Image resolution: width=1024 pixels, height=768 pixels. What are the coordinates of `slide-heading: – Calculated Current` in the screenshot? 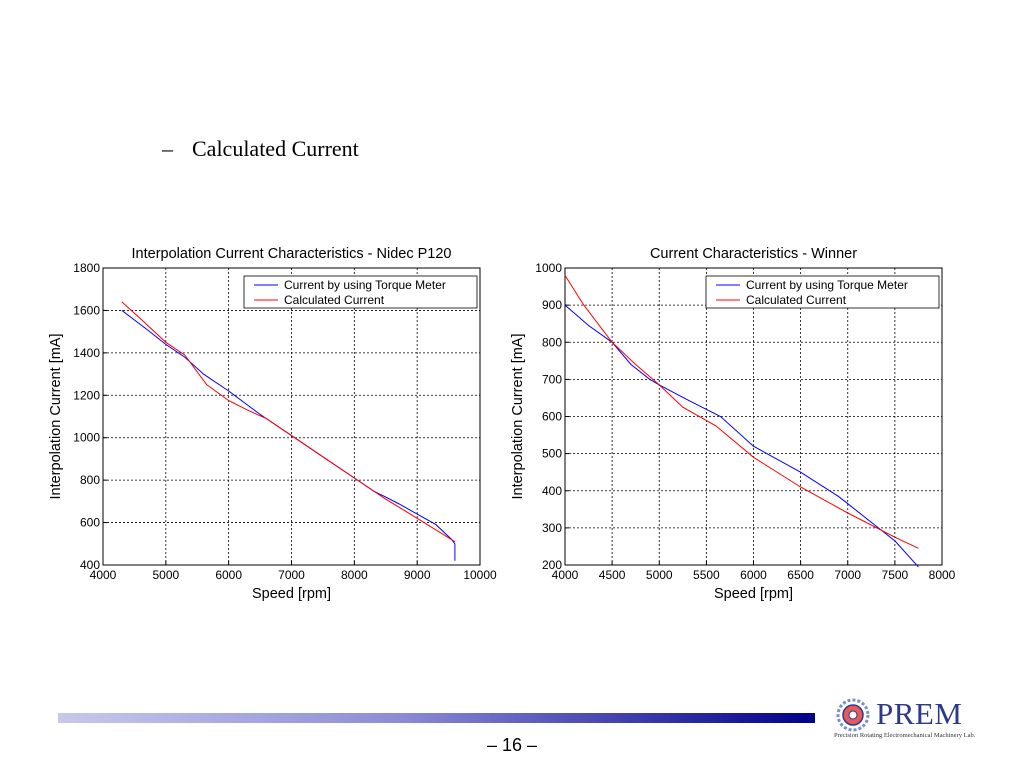 It's located at (260, 149).